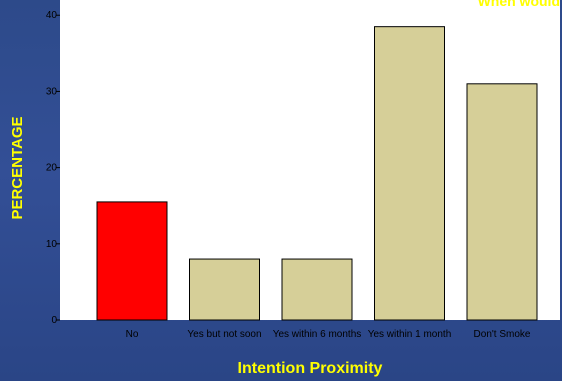 Image resolution: width=562 pixels, height=381 pixels. I want to click on y-tick-label: 10, so click(52, 244).